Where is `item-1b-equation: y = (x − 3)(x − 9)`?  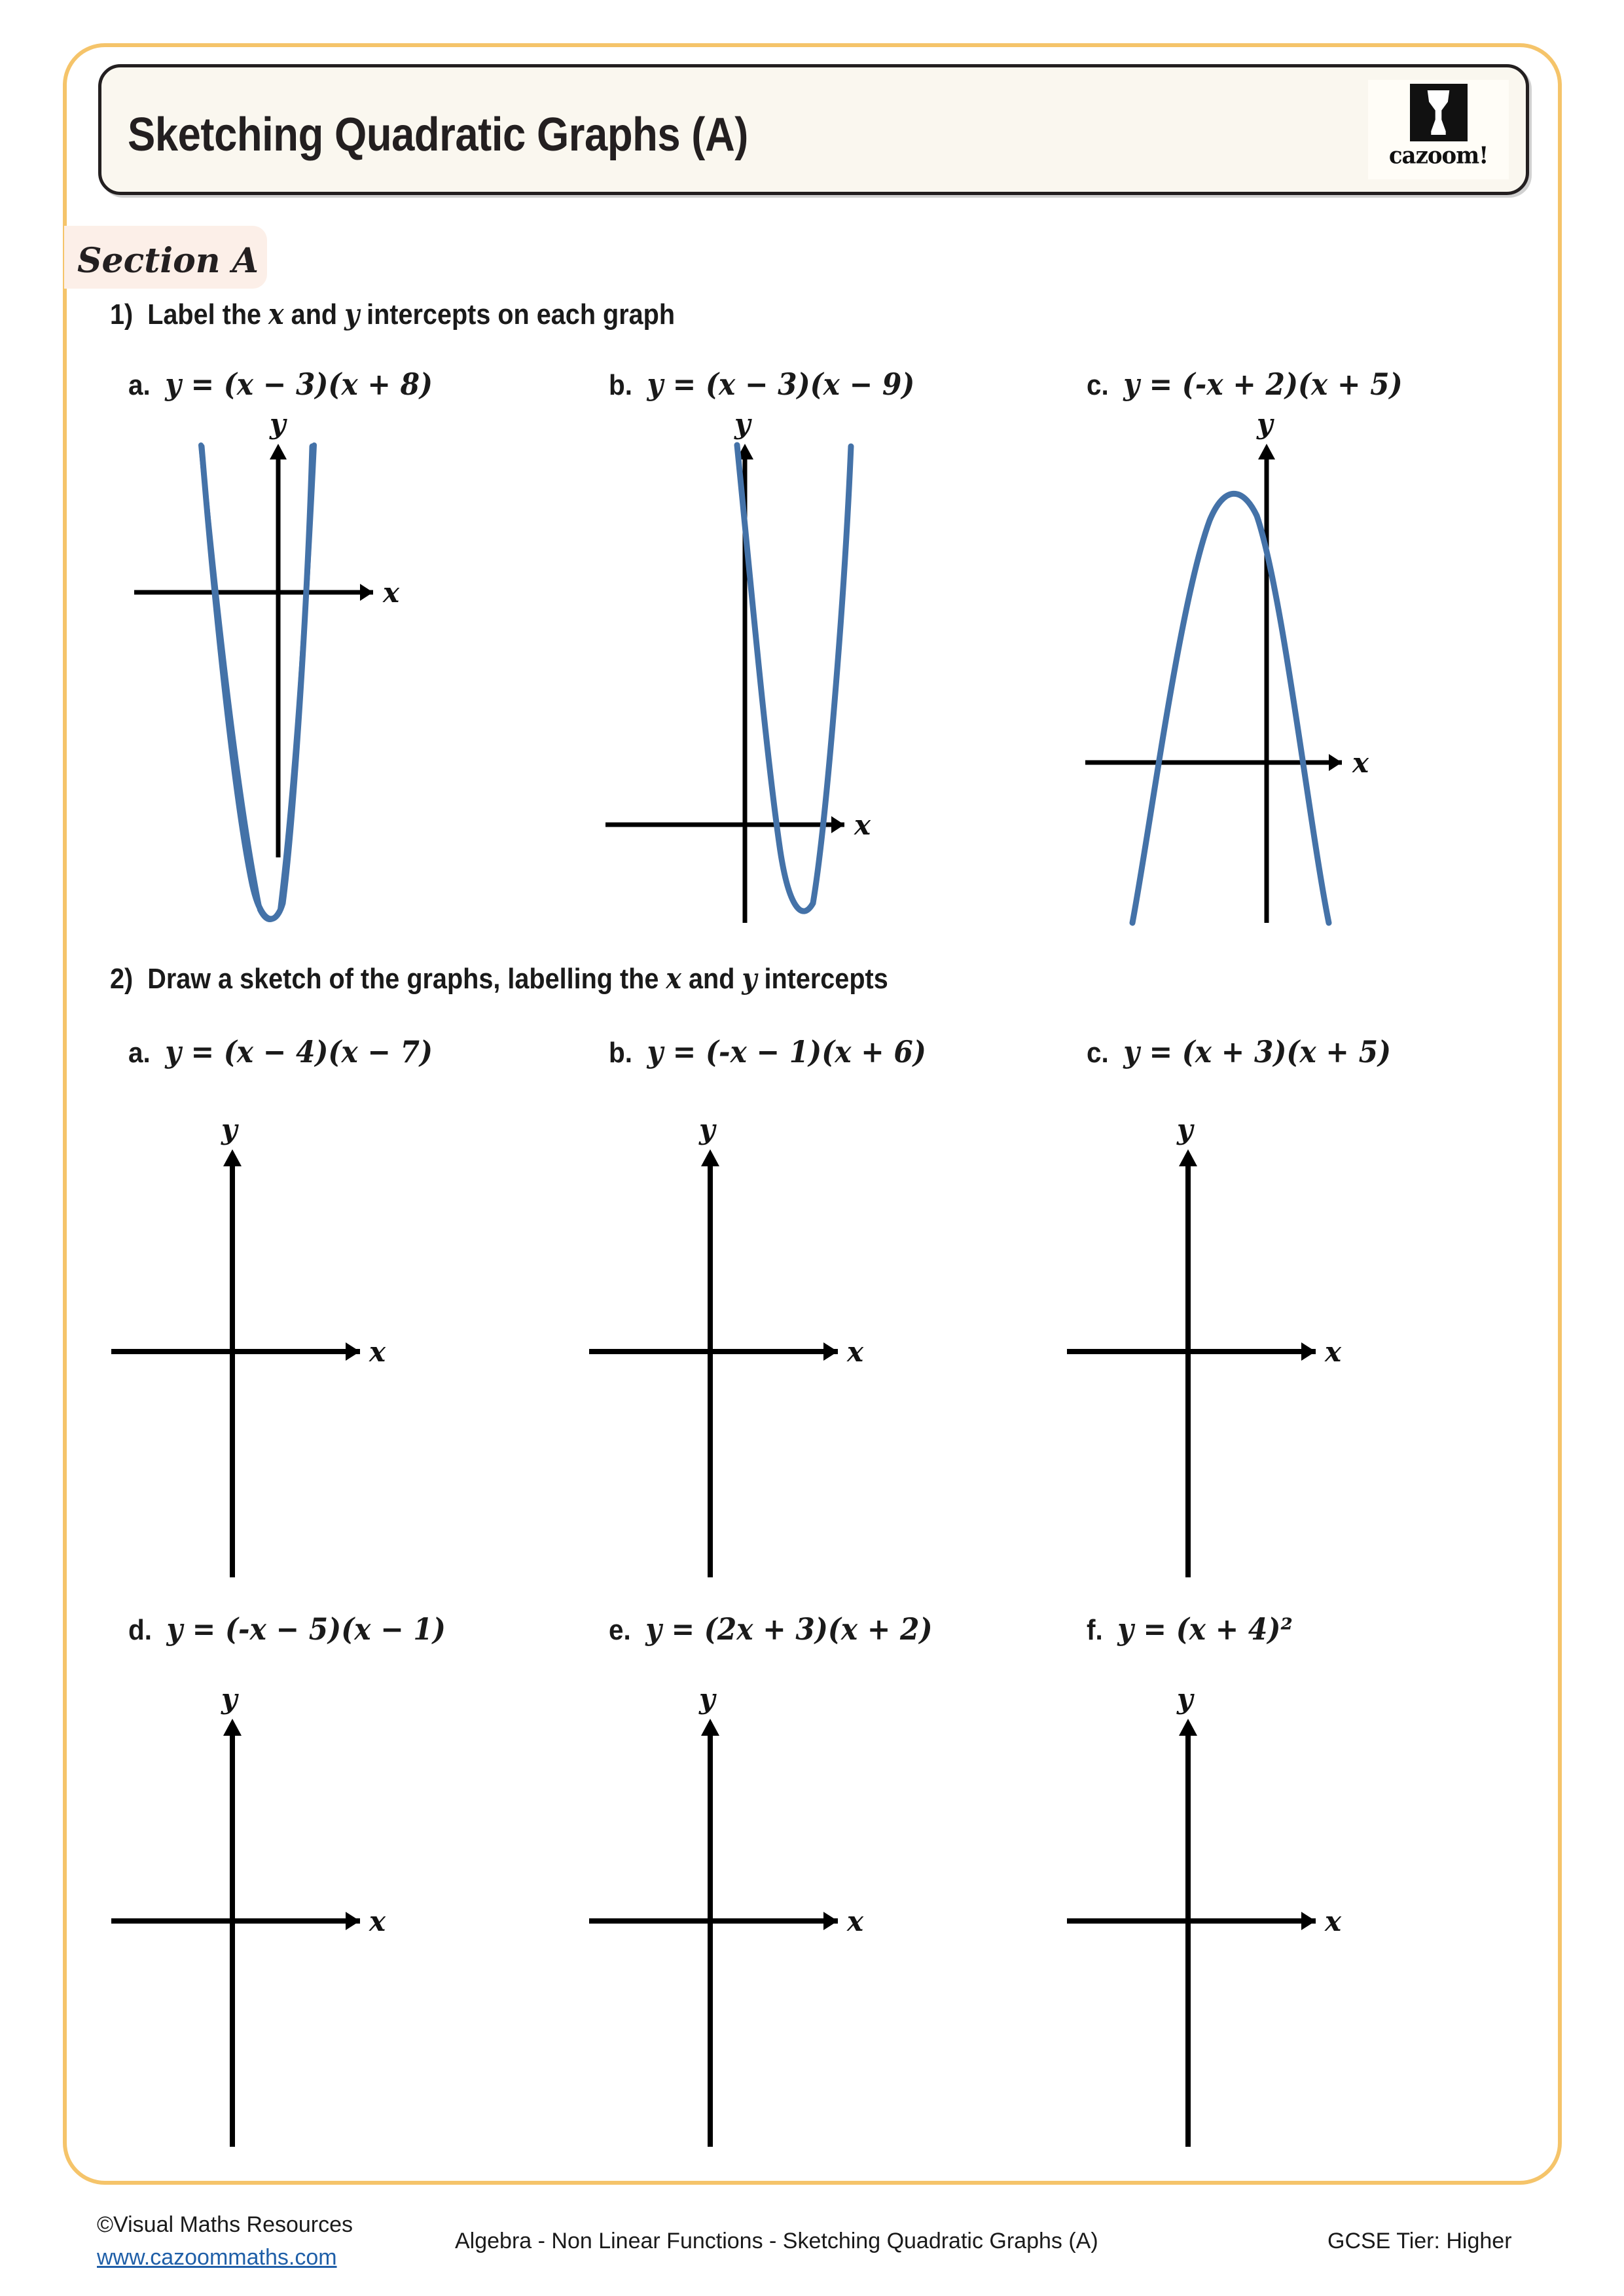
item-1b-equation: y = (x − 3)(x − 9) is located at coordinates (781, 384).